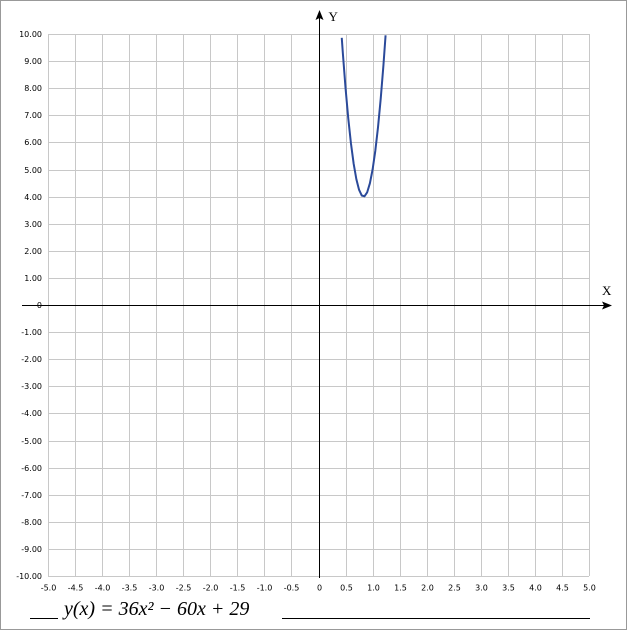 This screenshot has height=630, width=627. What do you see at coordinates (31, 495) in the screenshot?
I see `y-tick-label: -7.00` at bounding box center [31, 495].